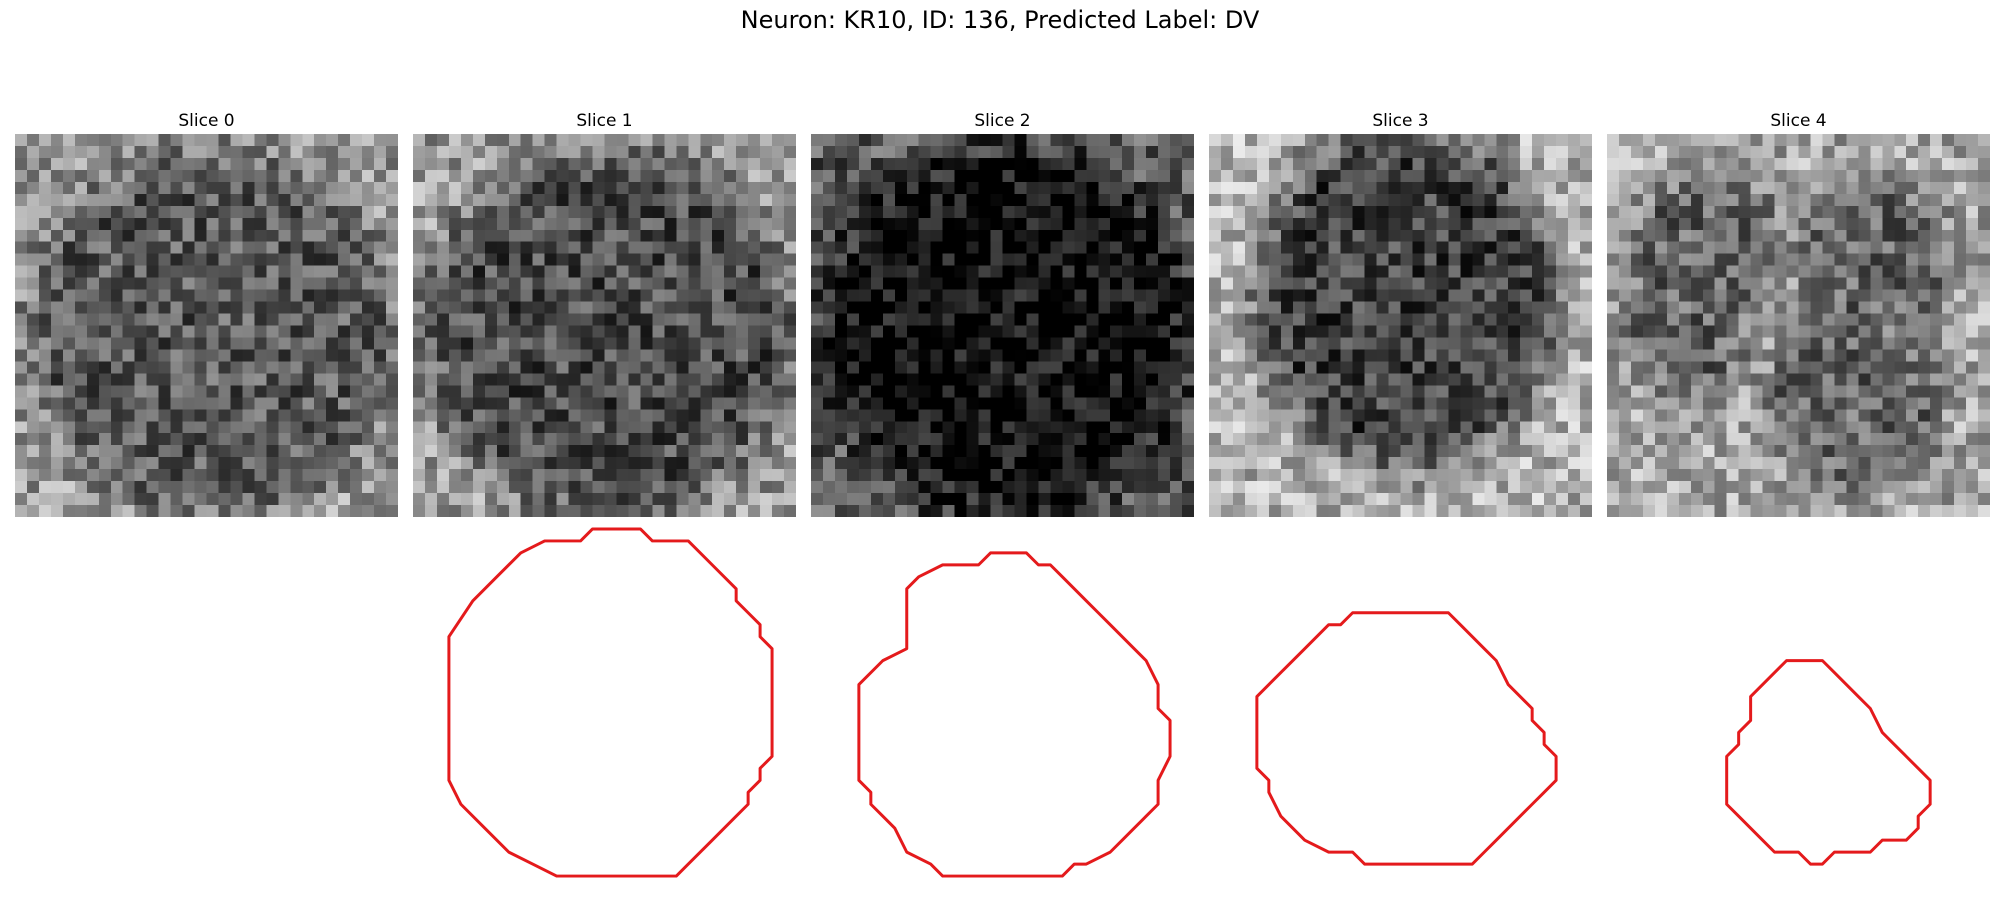 The width and height of the screenshot is (2000, 904). Describe the element at coordinates (604, 121) in the screenshot. I see `slice-title: Slice 1` at that location.